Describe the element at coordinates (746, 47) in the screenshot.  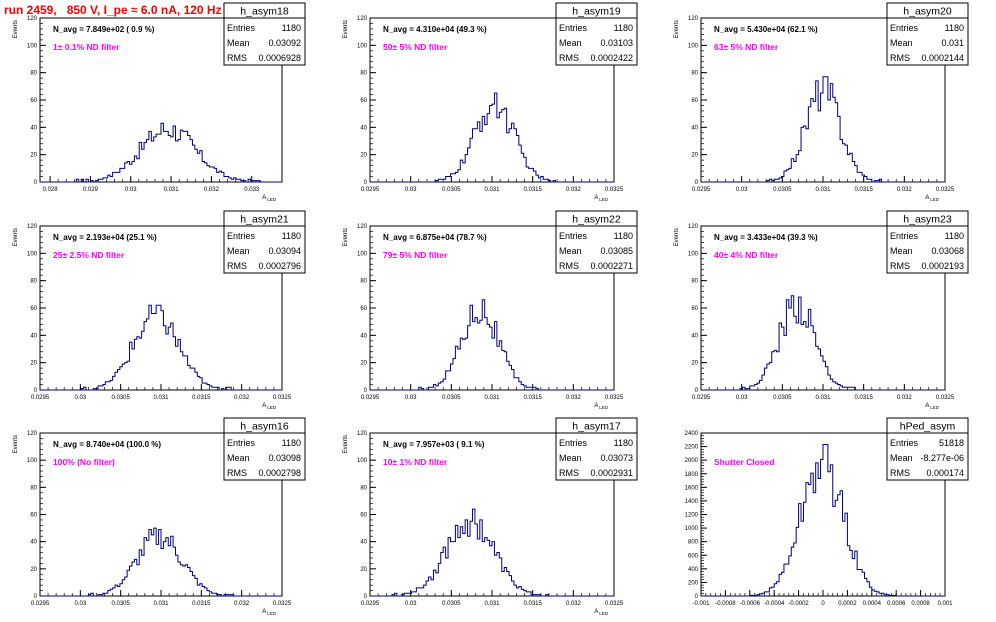
I see `filter-label: 63± 5% ND filter` at that location.